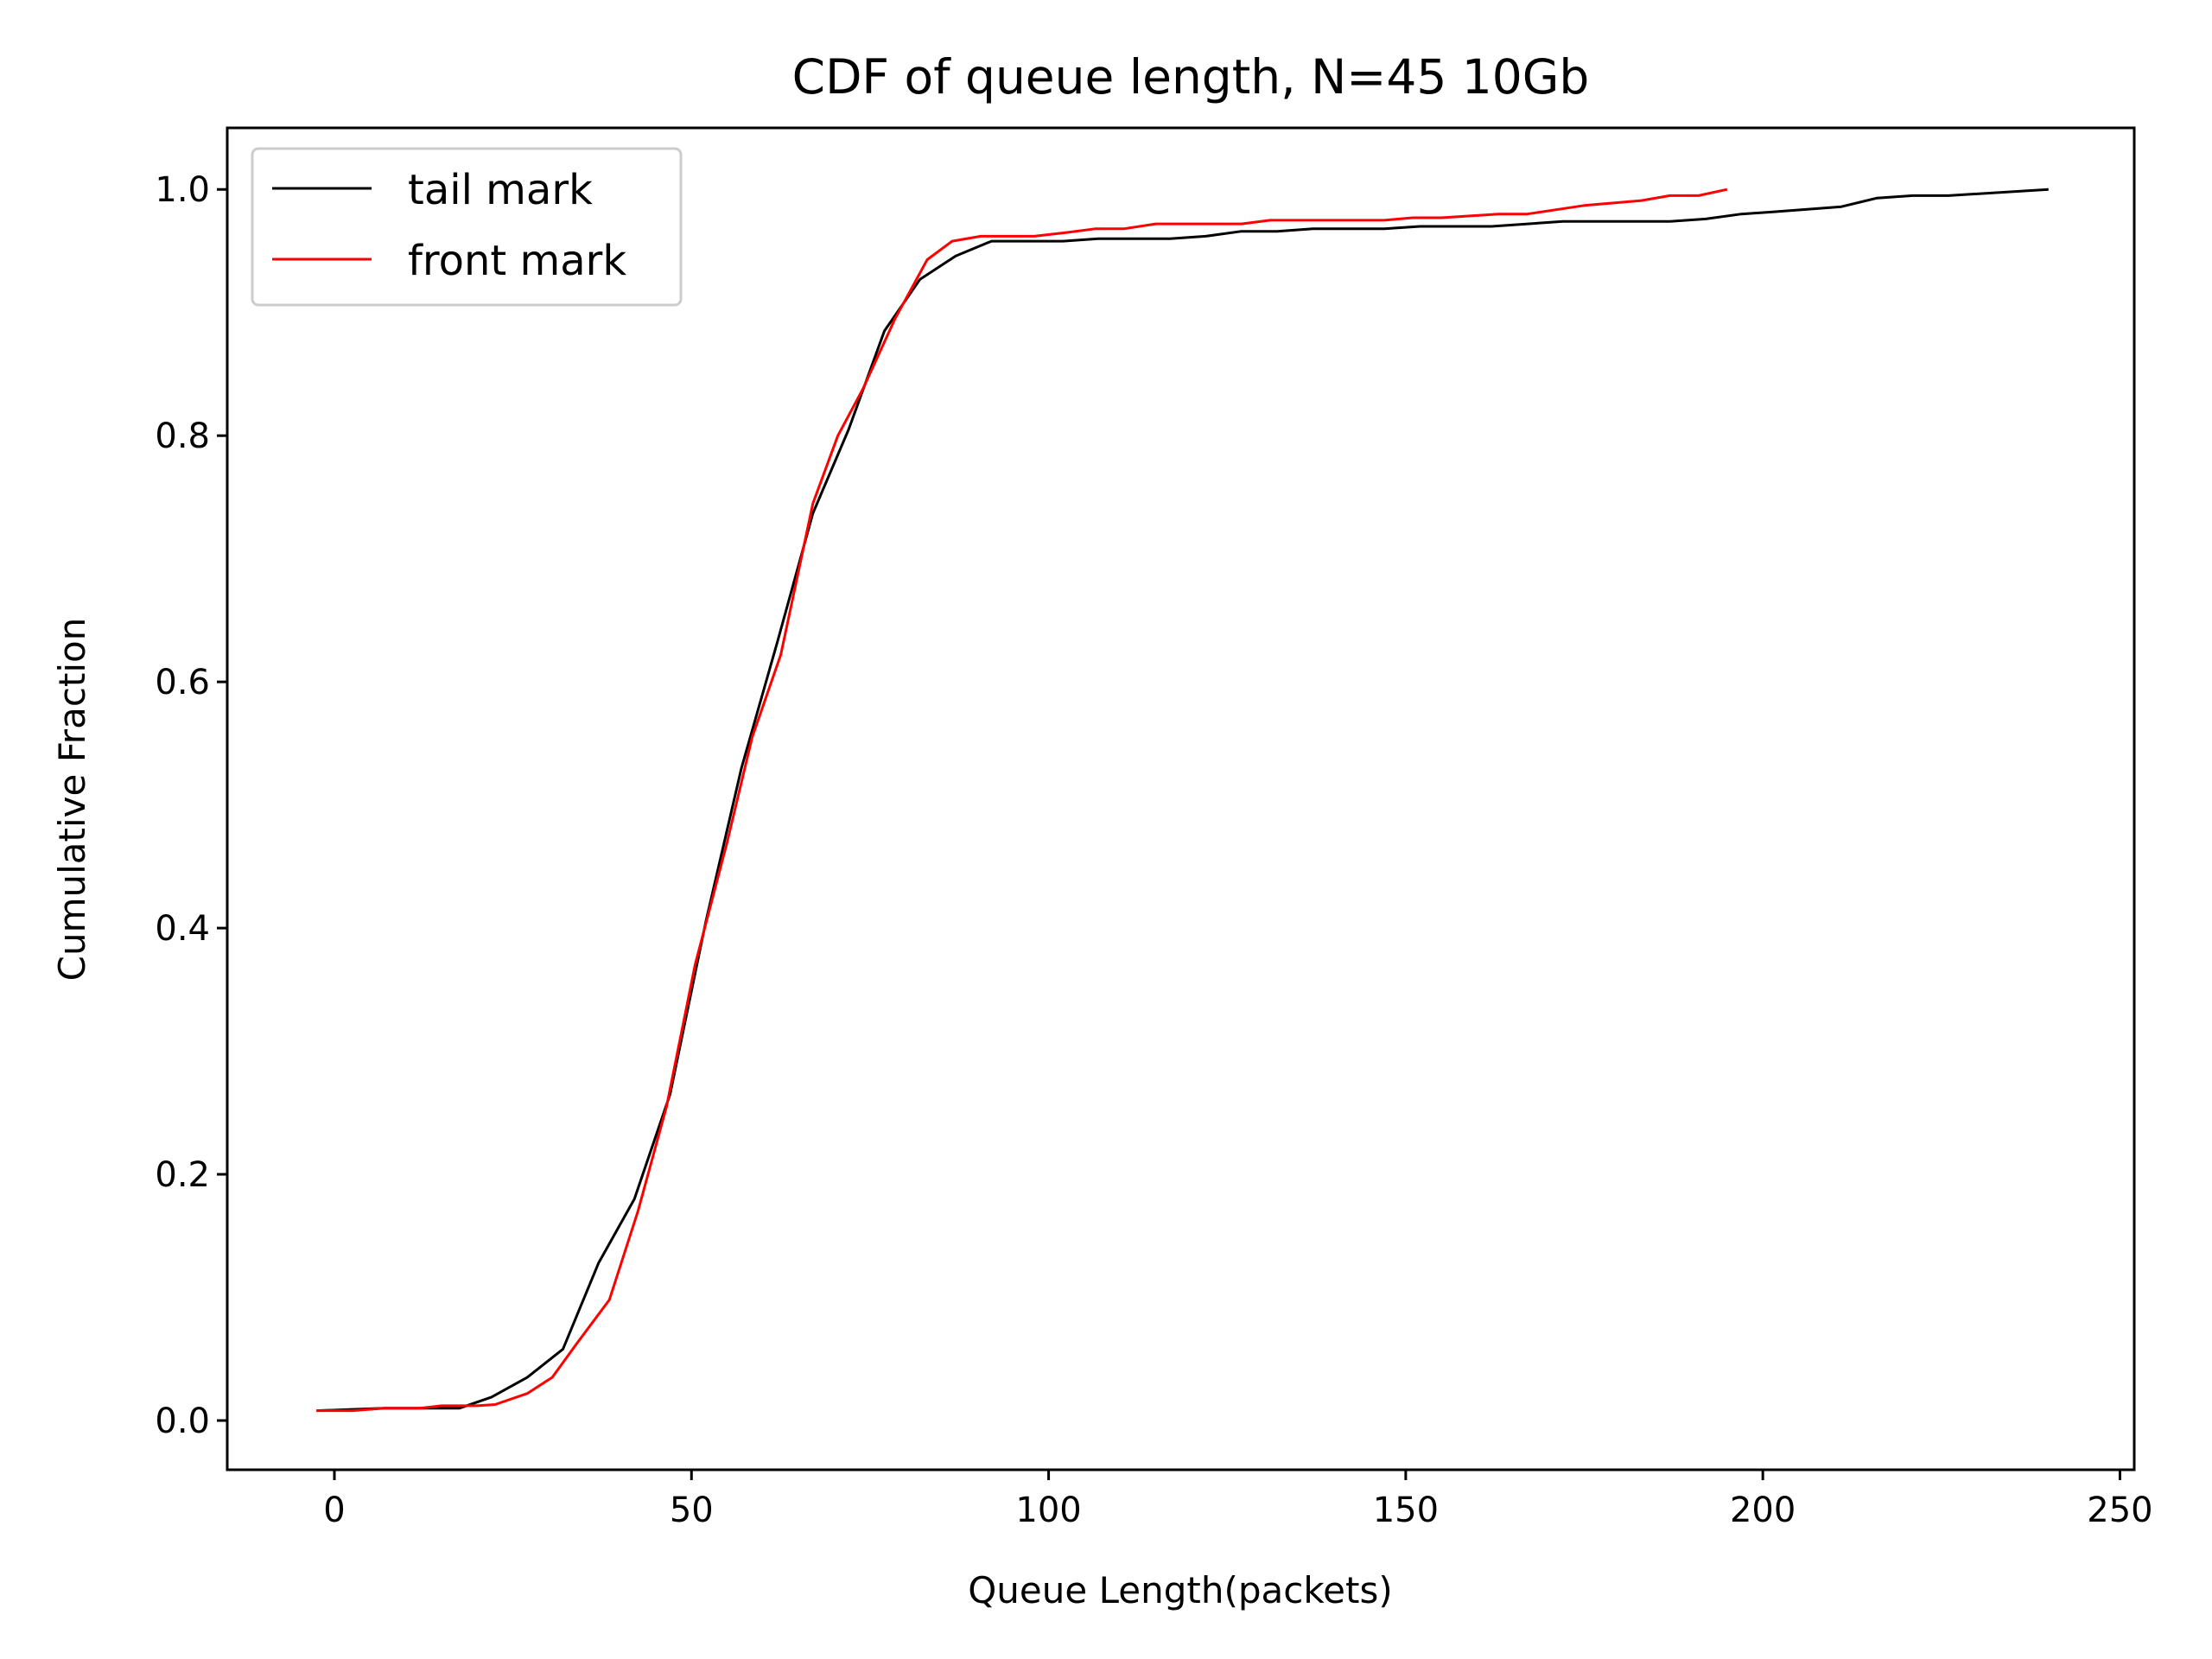 The image size is (2212, 1659). What do you see at coordinates (182, 1421) in the screenshot?
I see `y-tick-label: 0.0` at bounding box center [182, 1421].